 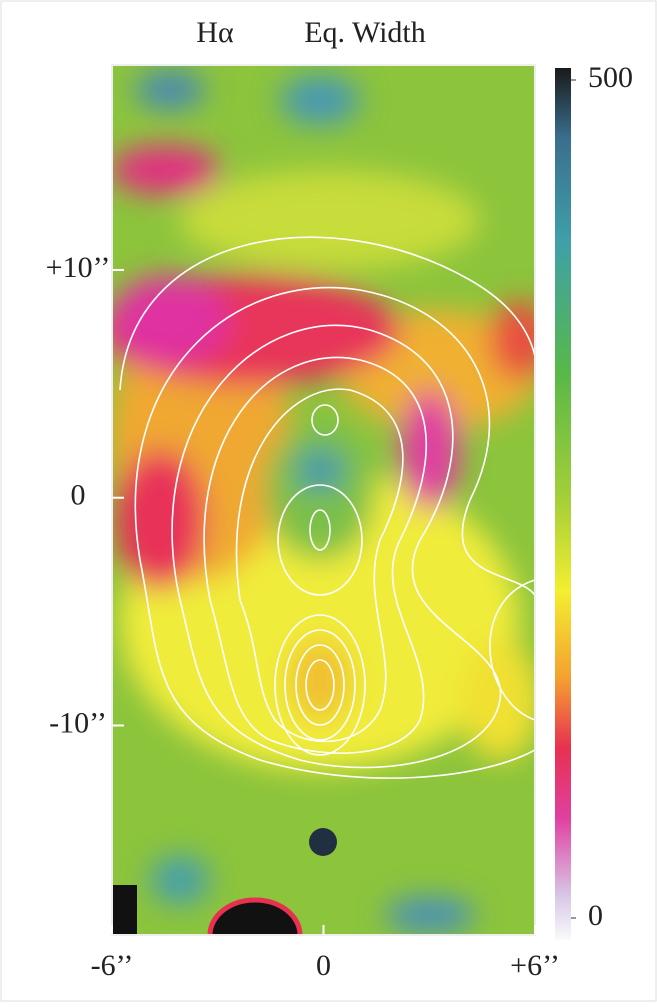 I want to click on x-tick-label: +6’’, so click(x=535, y=965).